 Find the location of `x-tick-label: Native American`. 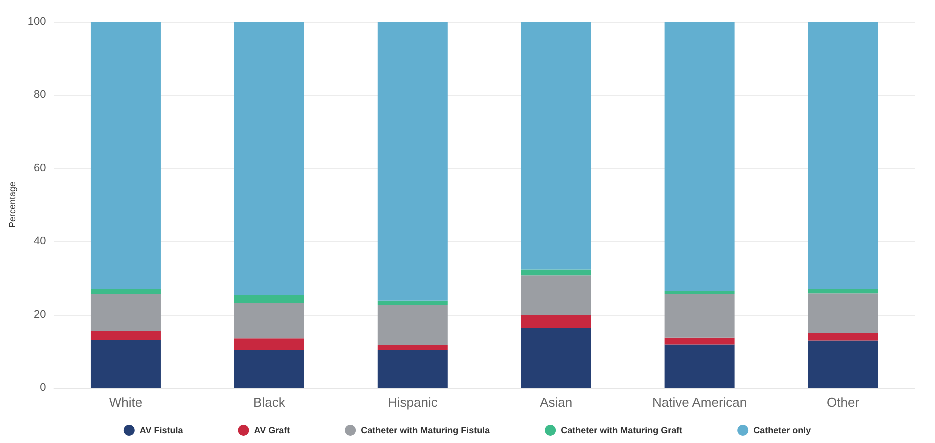

x-tick-label: Native American is located at coordinates (700, 402).